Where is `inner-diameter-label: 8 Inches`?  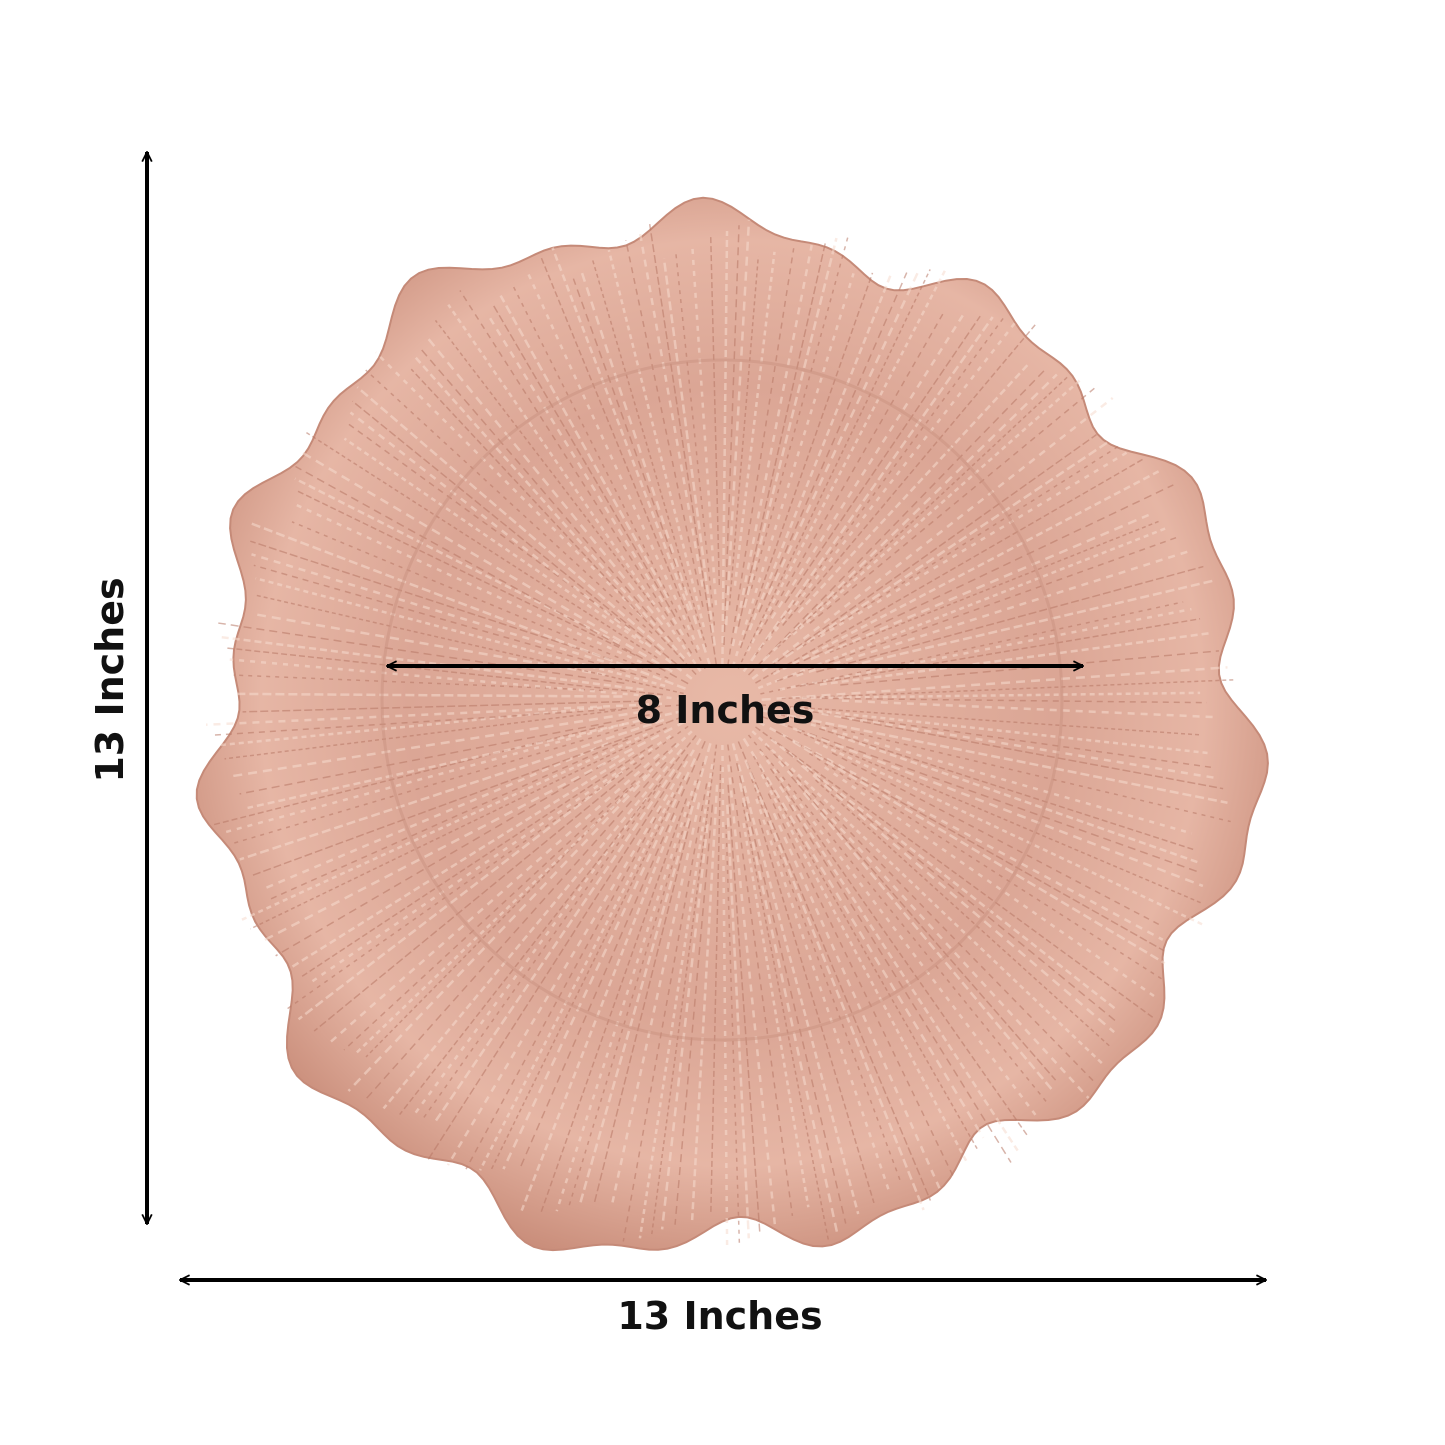 inner-diameter-label: 8 Inches is located at coordinates (725, 710).